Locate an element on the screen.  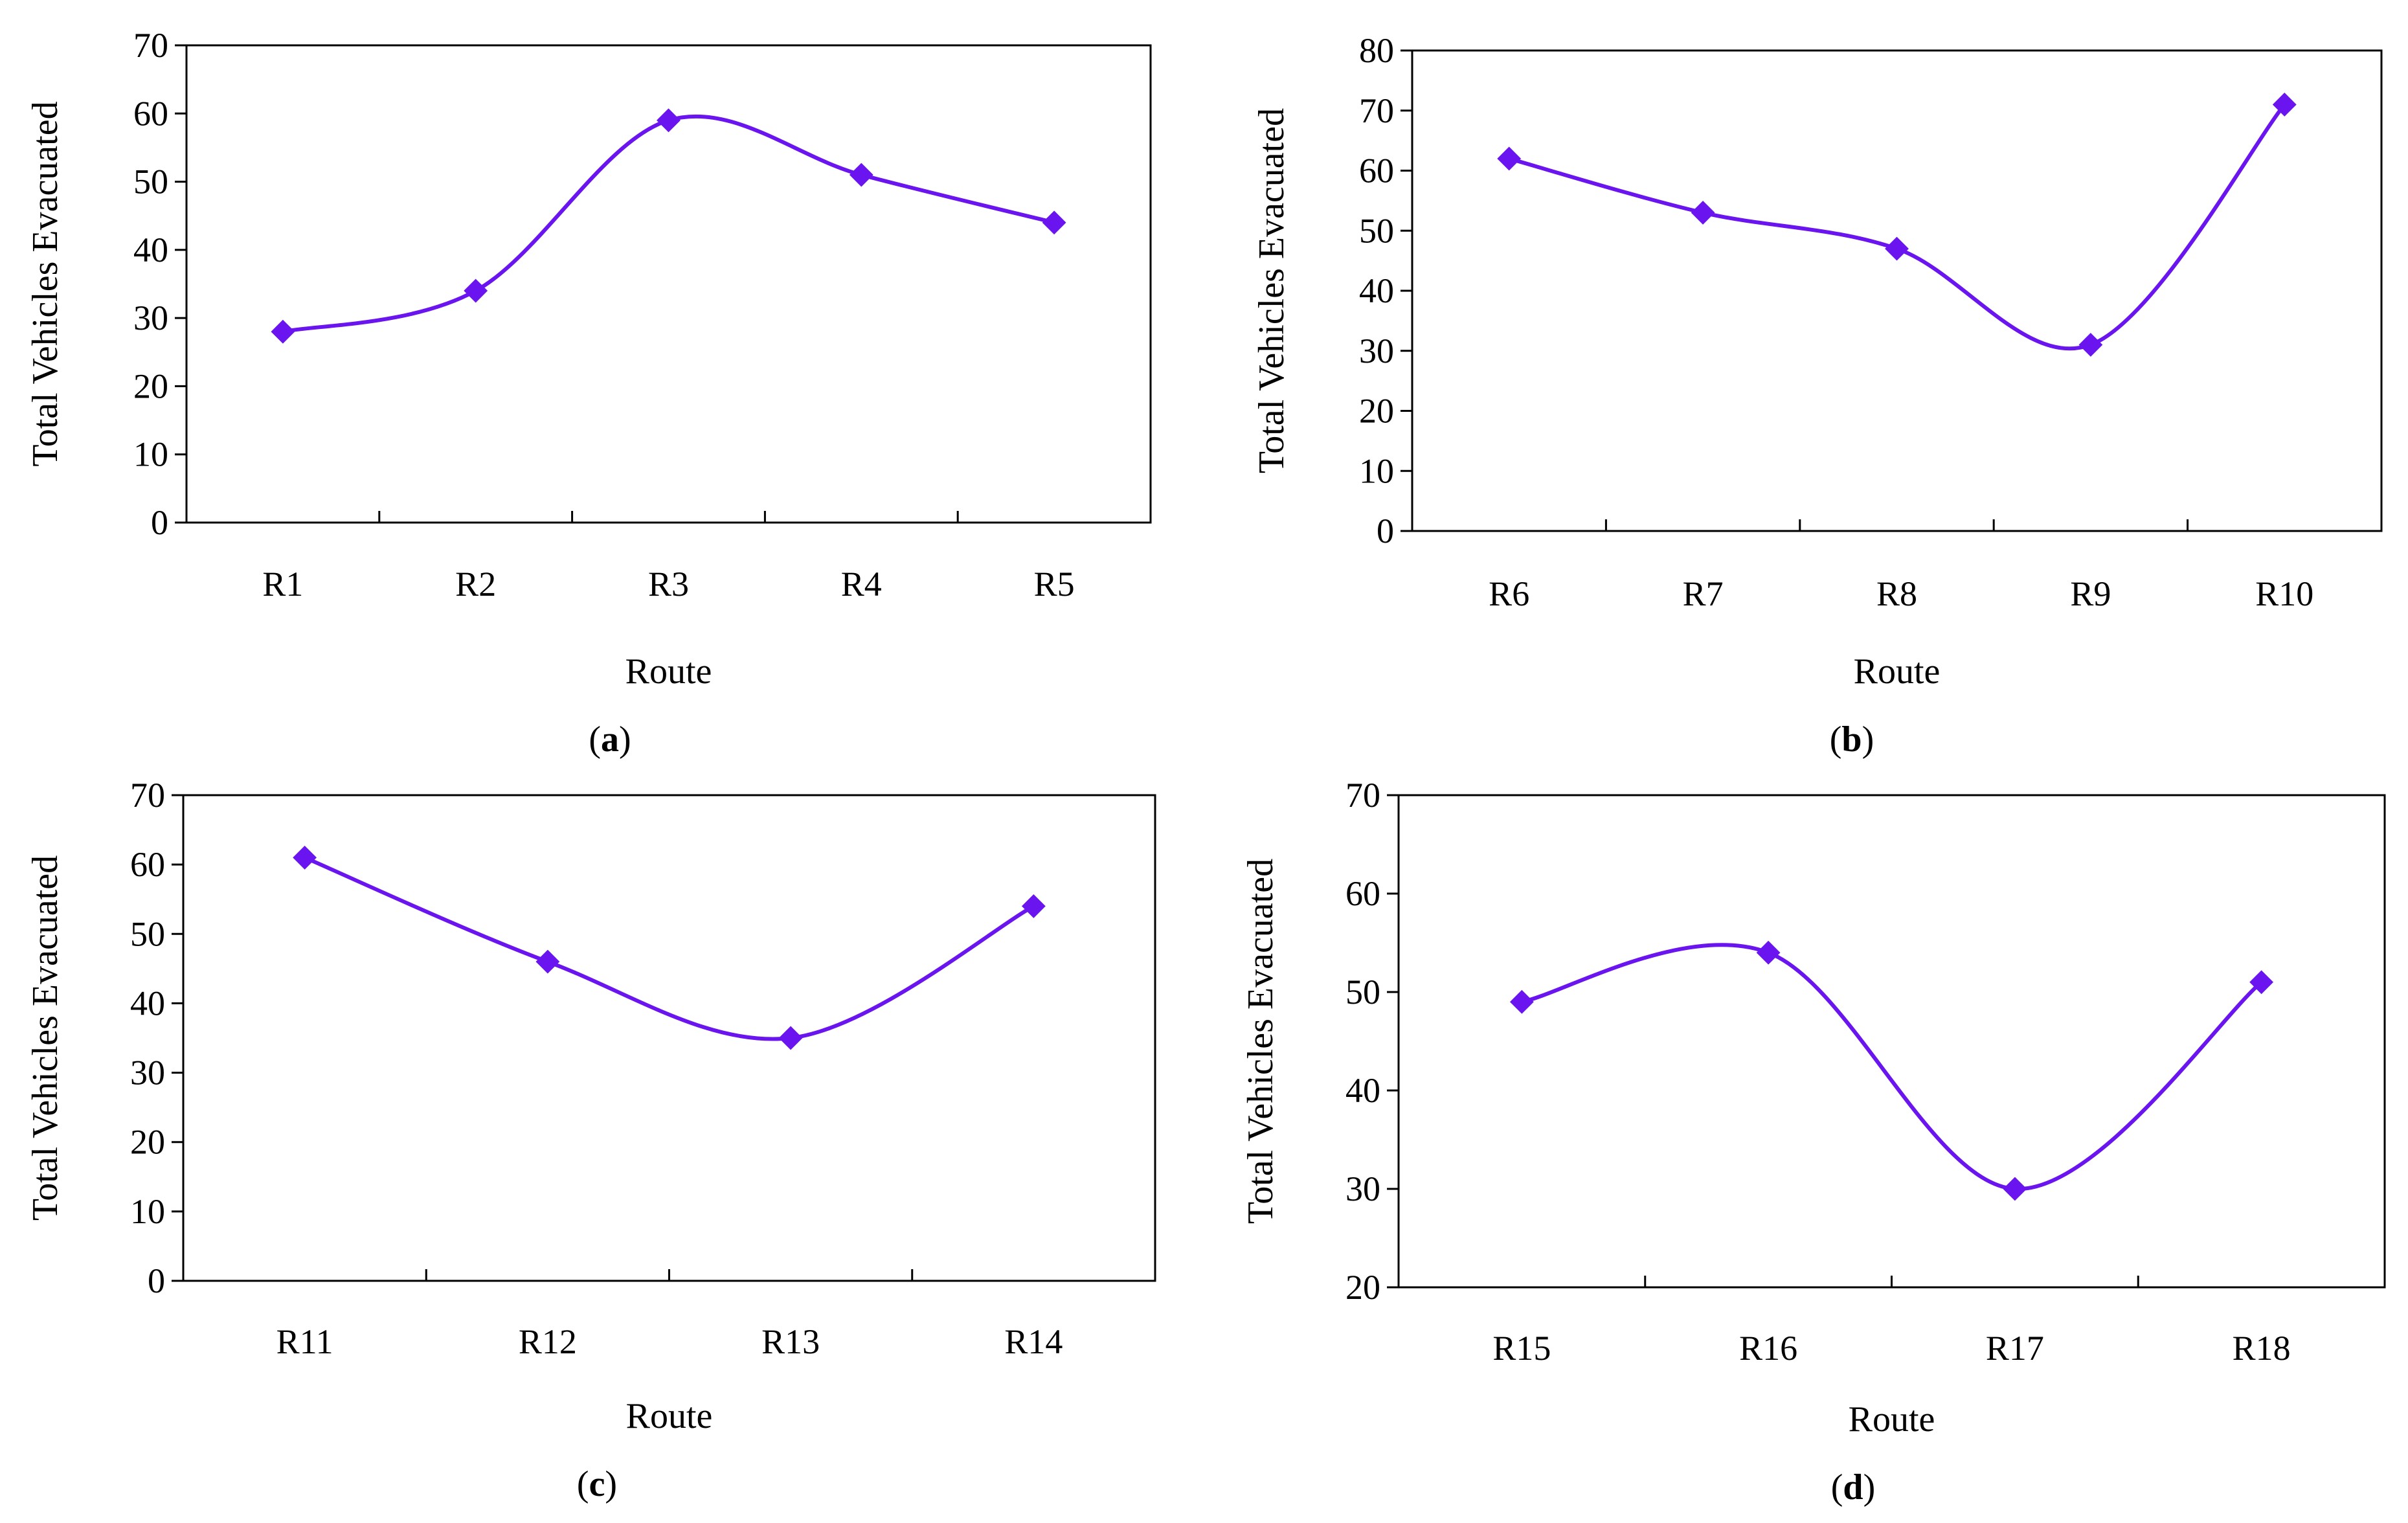
x-tick-label: R17 is located at coordinates (2015, 1348).